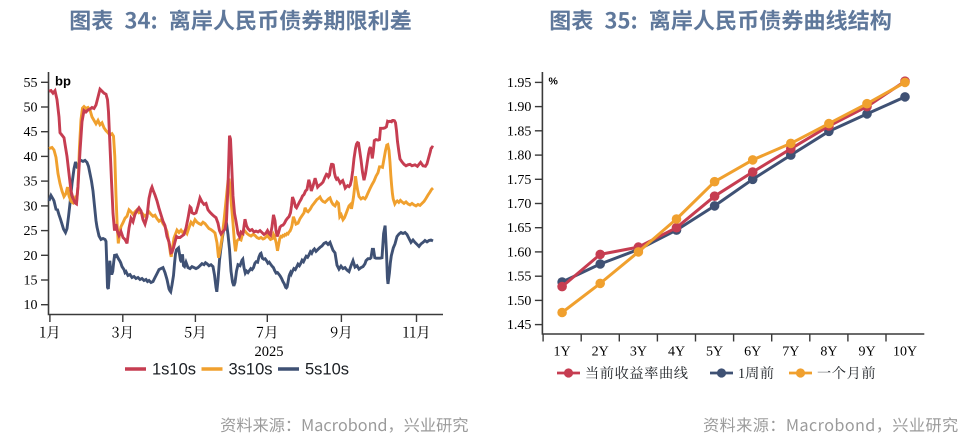  I want to click on svg-text: 7Y, so click(790, 352).